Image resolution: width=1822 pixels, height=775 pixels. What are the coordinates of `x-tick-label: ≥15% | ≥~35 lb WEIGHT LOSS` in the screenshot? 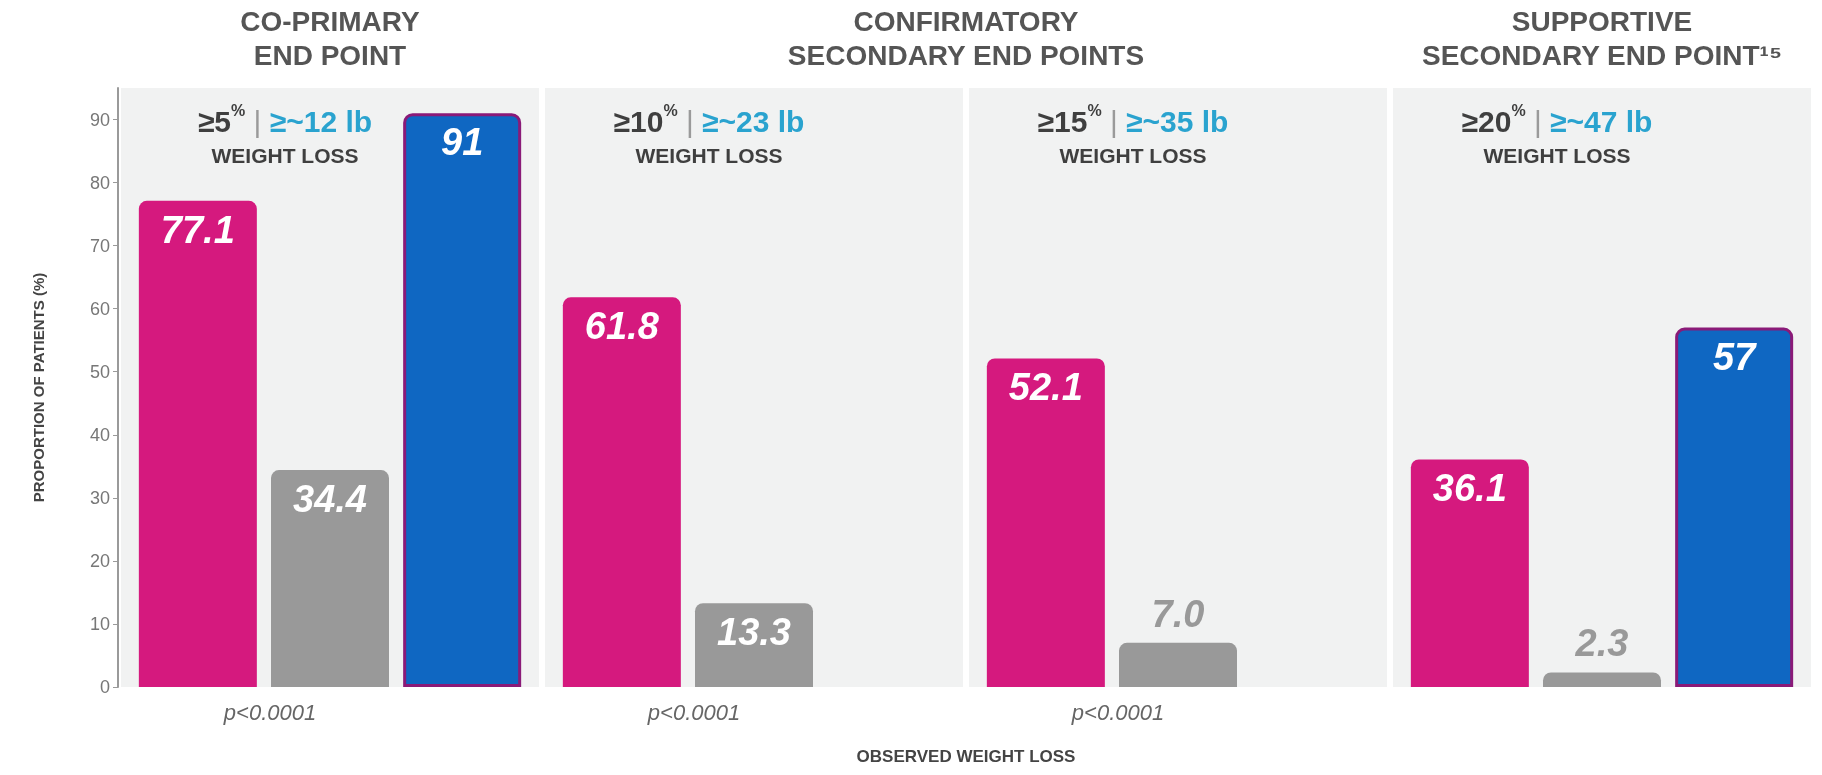 It's located at (1133, 134).